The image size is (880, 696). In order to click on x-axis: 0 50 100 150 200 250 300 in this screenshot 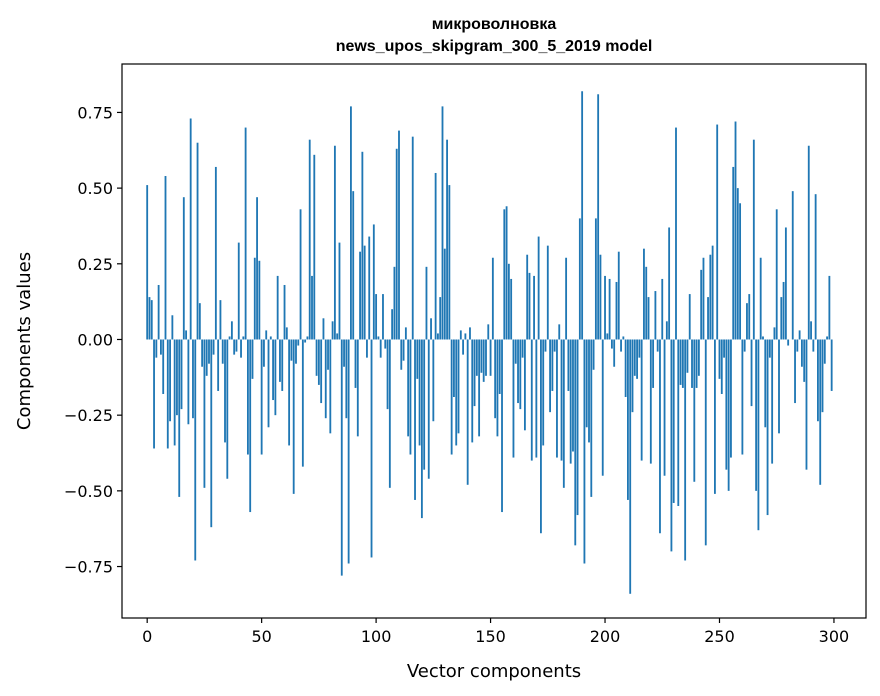, I will do `click(495, 632)`.